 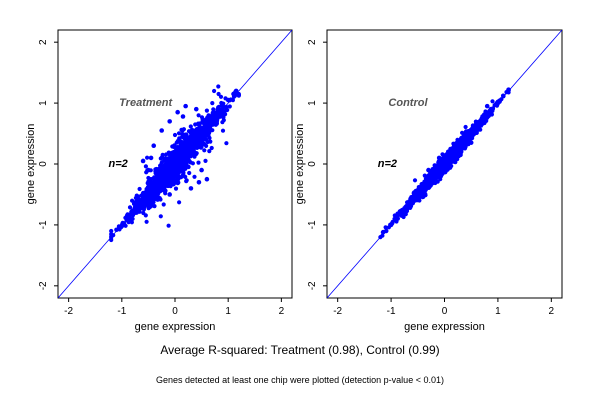 What do you see at coordinates (228, 311) in the screenshot?
I see `x-tick-label: 1` at bounding box center [228, 311].